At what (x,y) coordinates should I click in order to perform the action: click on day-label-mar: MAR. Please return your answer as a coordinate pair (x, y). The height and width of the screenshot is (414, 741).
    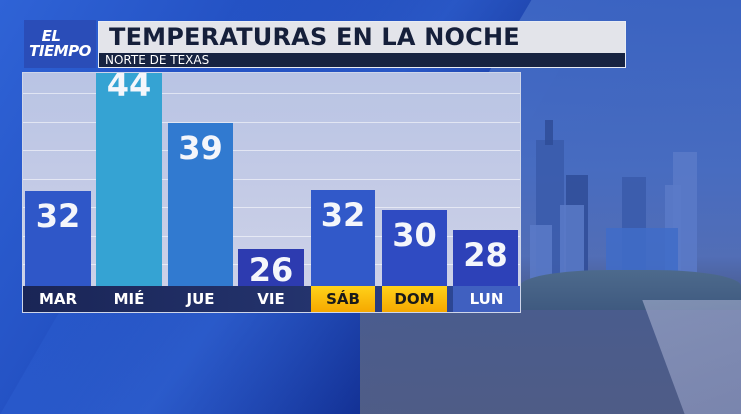
    Looking at the image, I should click on (58, 299).